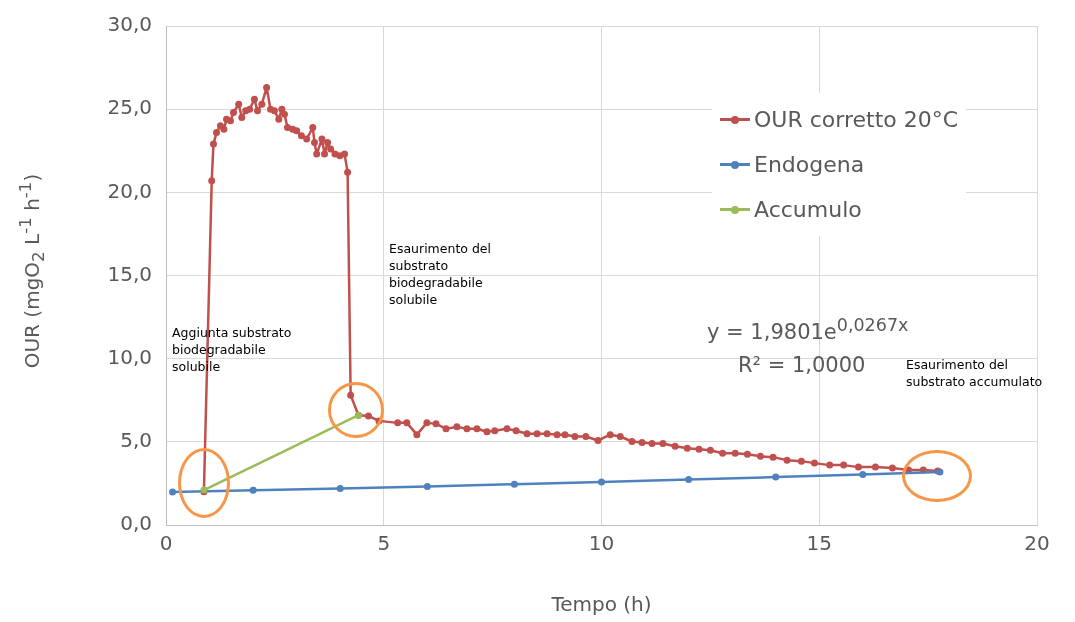 The width and height of the screenshot is (1075, 622). Describe the element at coordinates (1037, 543) in the screenshot. I see `x-tick-label: 20` at that location.